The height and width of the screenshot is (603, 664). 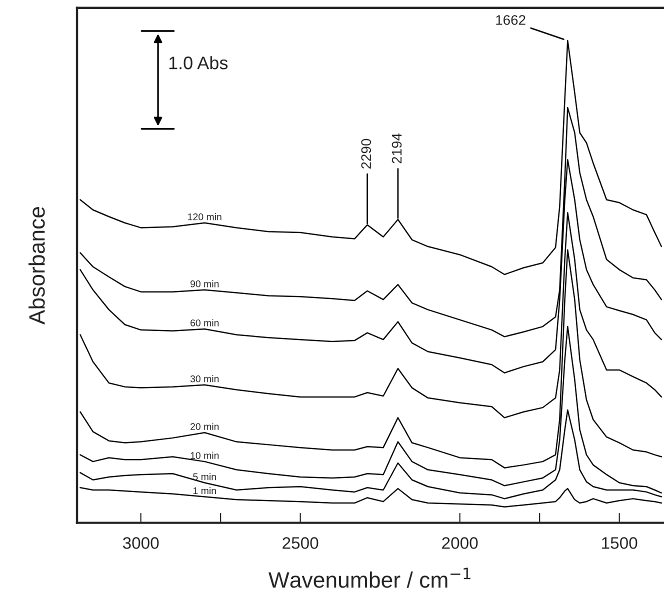 I want to click on annotation: 2194, so click(x=397, y=148).